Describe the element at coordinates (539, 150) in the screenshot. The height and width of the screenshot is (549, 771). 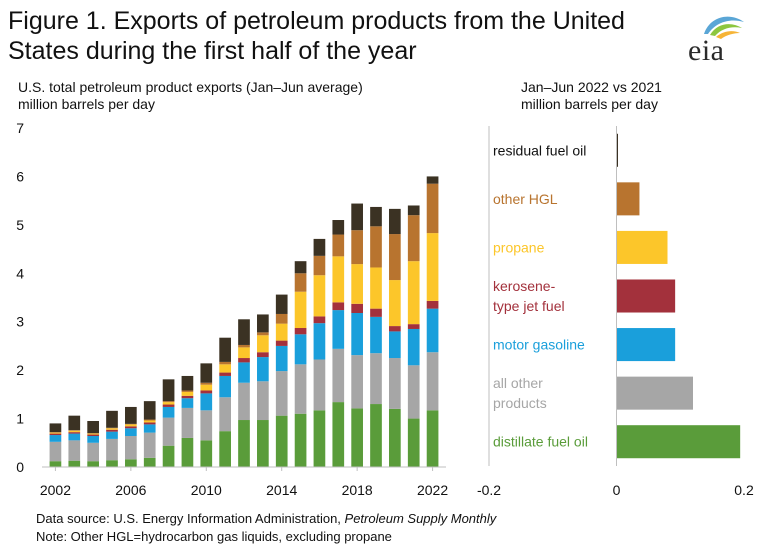
I see `category-label-line: residual fuel oil` at that location.